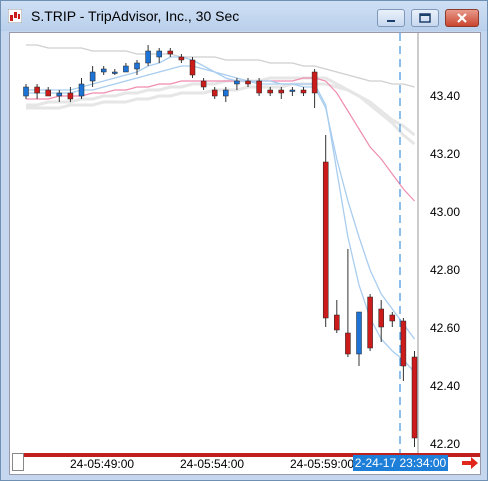 The height and width of the screenshot is (481, 488). Describe the element at coordinates (244, 16) in the screenshot. I see `title-bar: S.TRIP - TripAdvisor, Inc., 30 Sec` at that location.